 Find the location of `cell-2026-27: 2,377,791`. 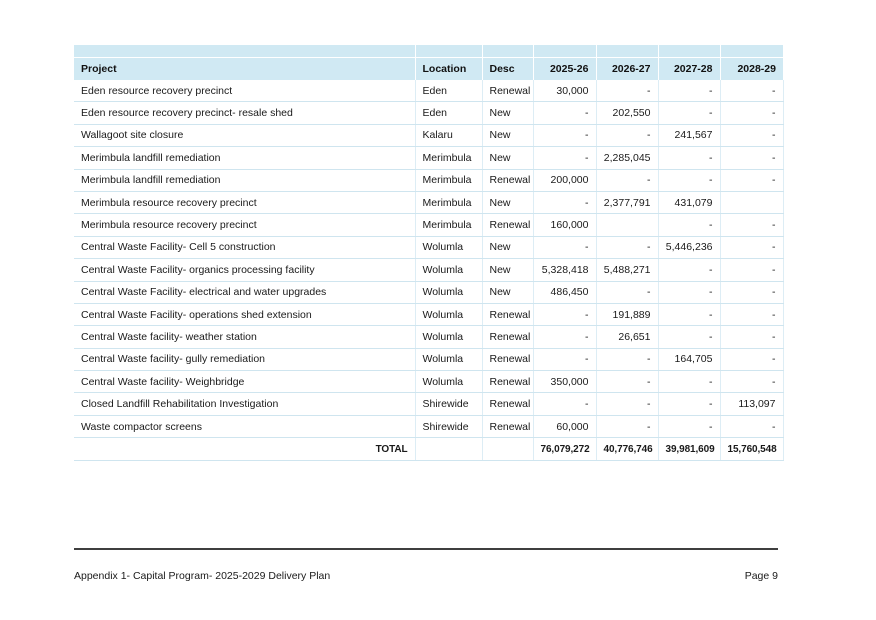

cell-2026-27: 2,377,791 is located at coordinates (627, 203).